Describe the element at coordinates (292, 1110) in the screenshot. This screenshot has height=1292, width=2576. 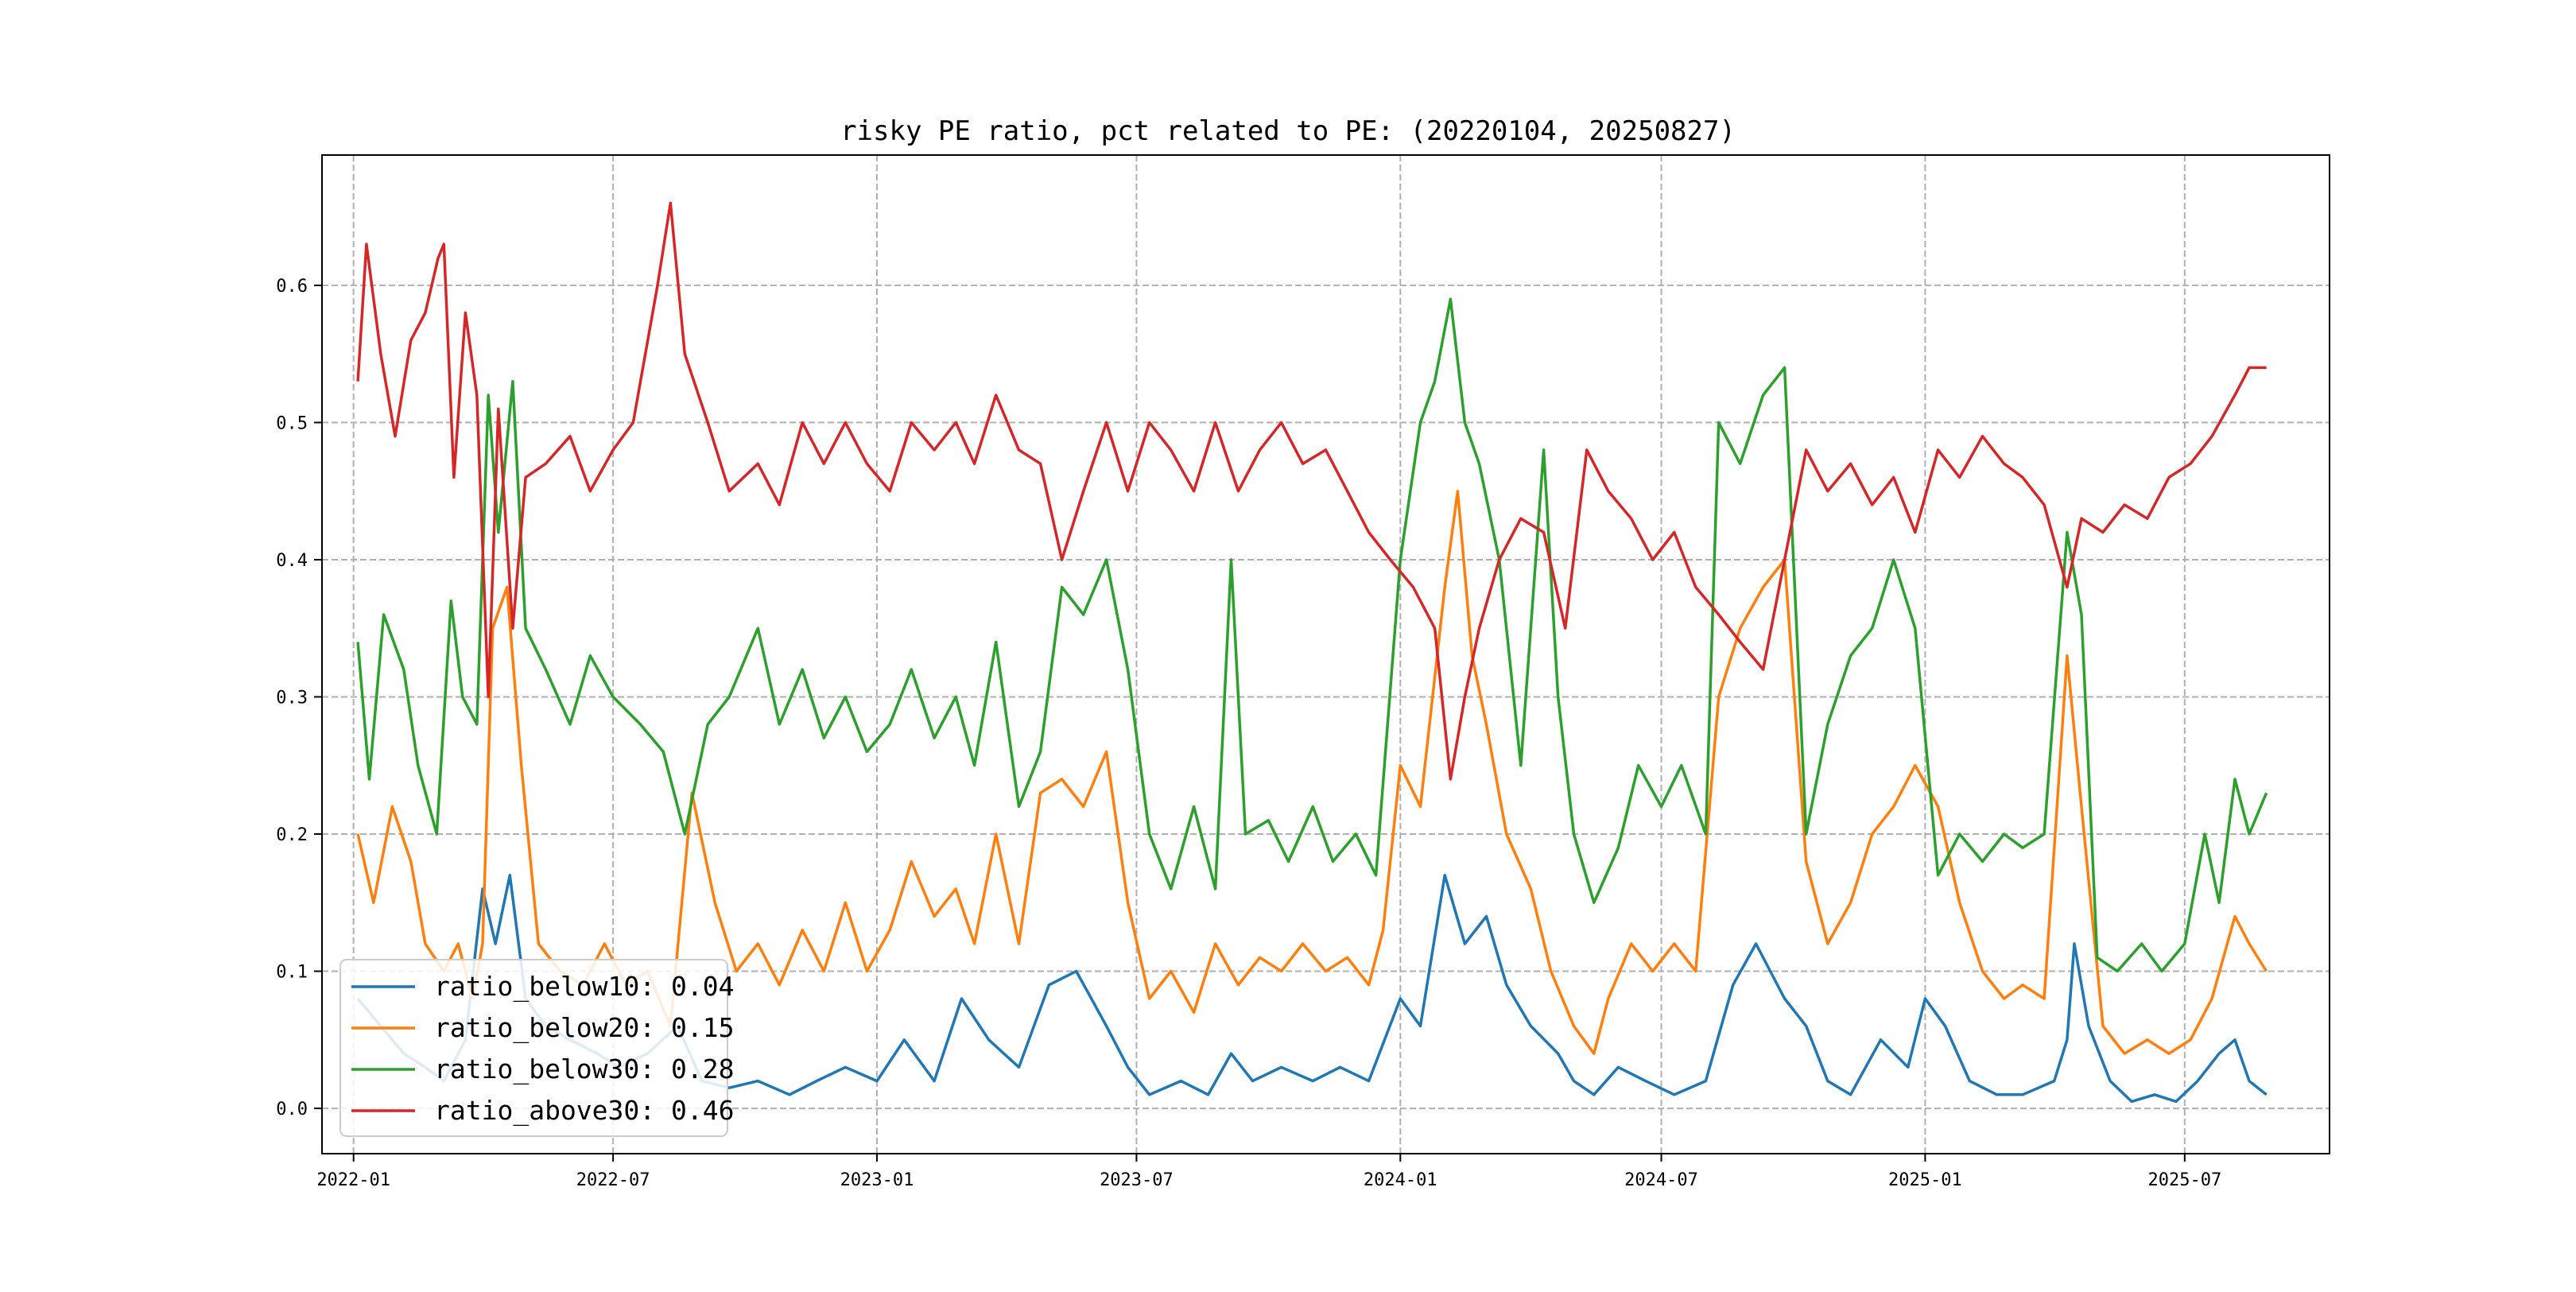
I see `y-tick-label: 0.0` at that location.